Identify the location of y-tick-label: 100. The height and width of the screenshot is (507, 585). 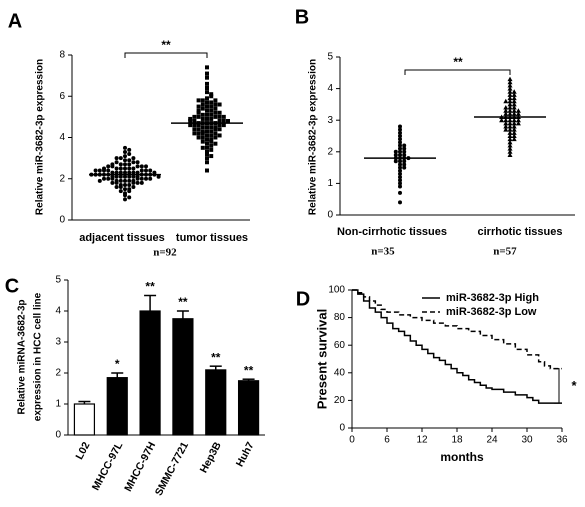
(336, 290).